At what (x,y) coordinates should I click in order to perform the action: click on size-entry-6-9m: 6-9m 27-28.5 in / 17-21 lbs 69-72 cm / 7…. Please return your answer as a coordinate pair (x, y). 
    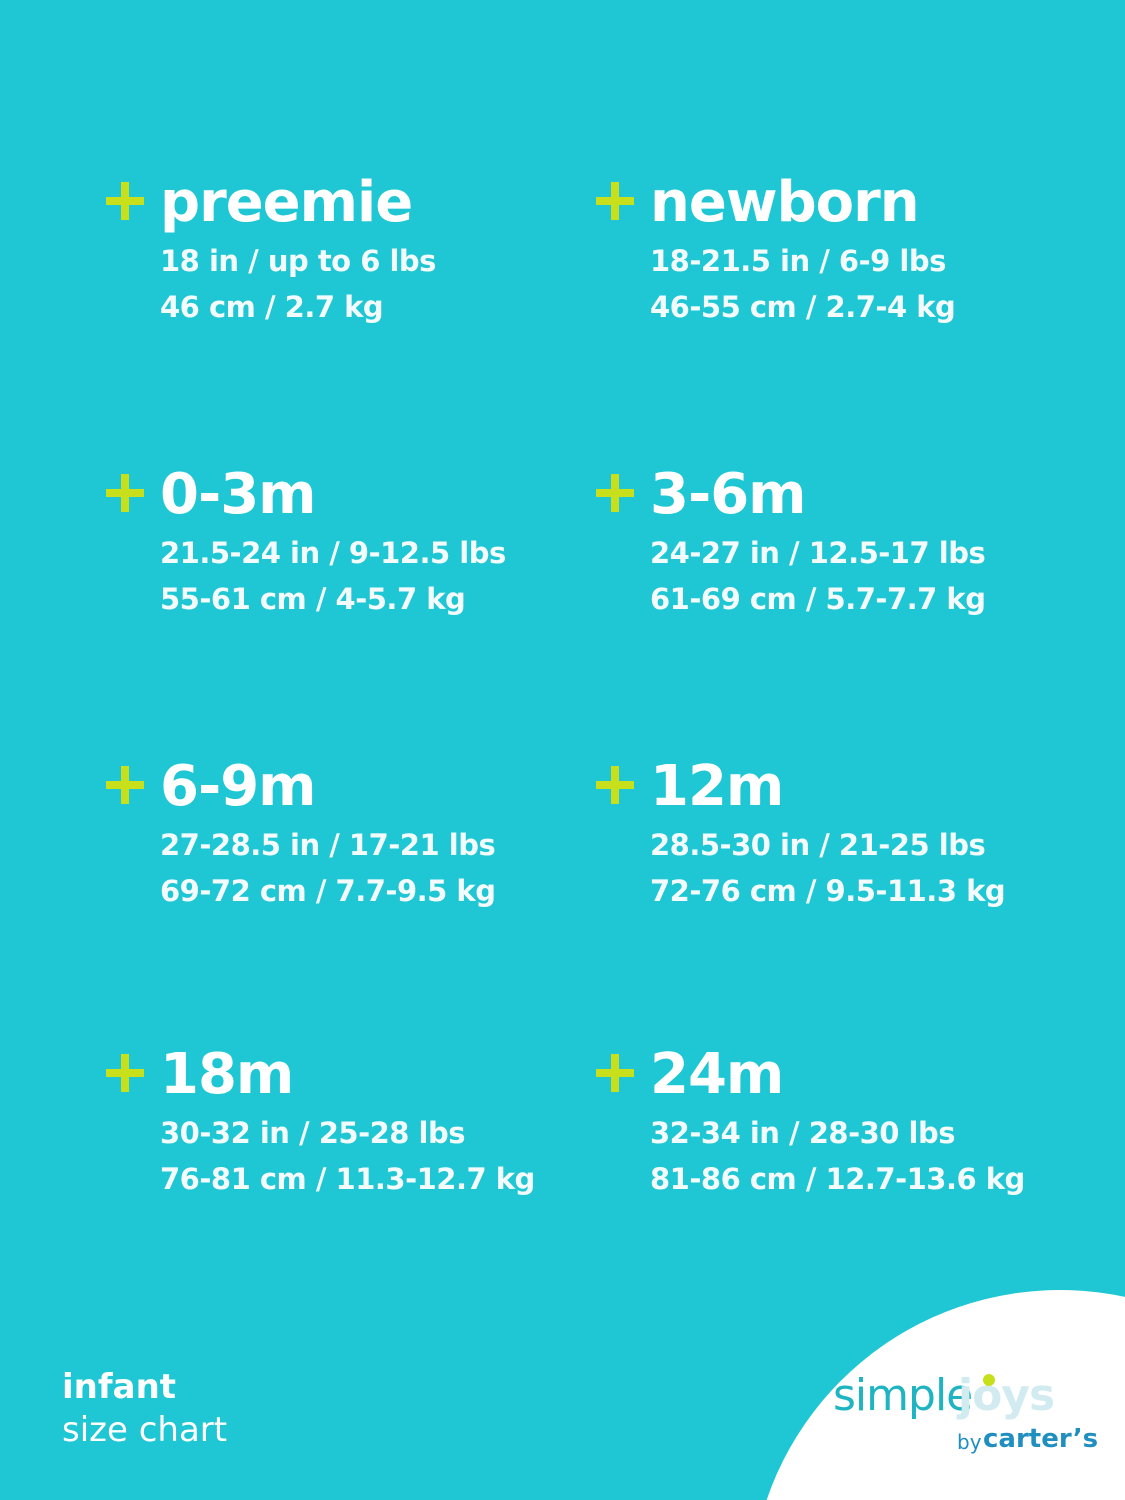
    Looking at the image, I should click on (363, 833).